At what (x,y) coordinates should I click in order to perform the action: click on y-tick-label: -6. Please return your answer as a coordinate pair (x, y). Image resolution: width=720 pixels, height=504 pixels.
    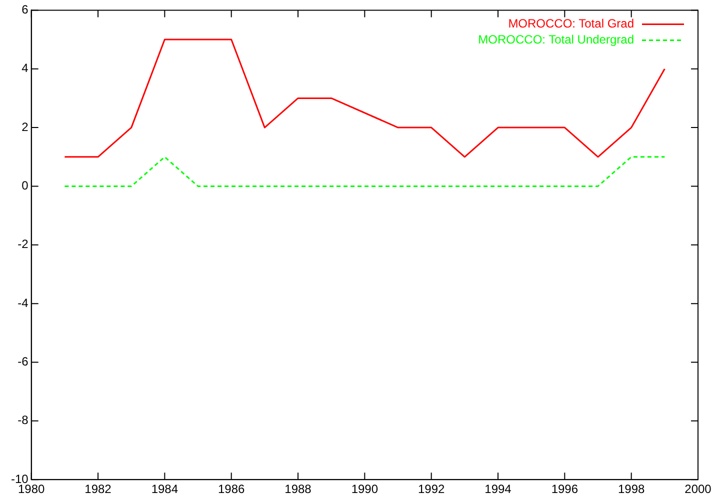
    Looking at the image, I should click on (23, 361).